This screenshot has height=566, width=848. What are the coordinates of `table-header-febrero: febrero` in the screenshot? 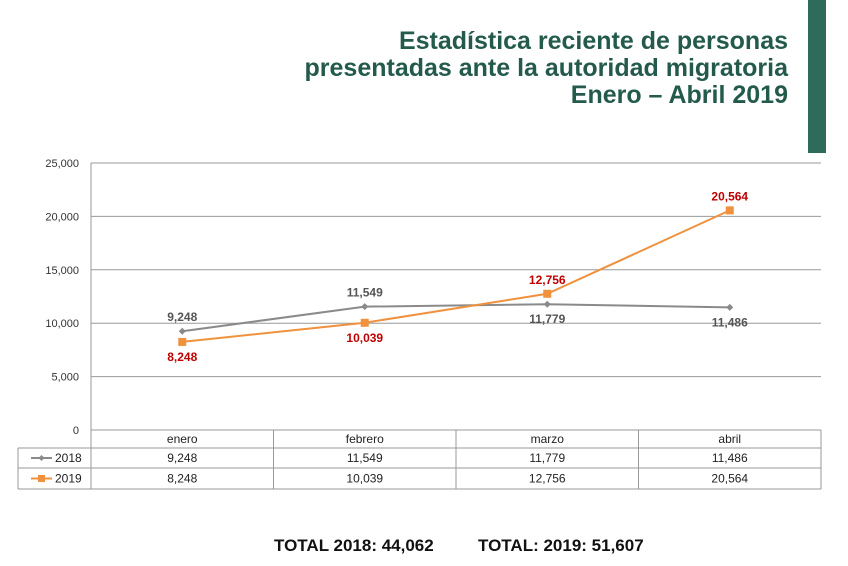 It's located at (365, 439).